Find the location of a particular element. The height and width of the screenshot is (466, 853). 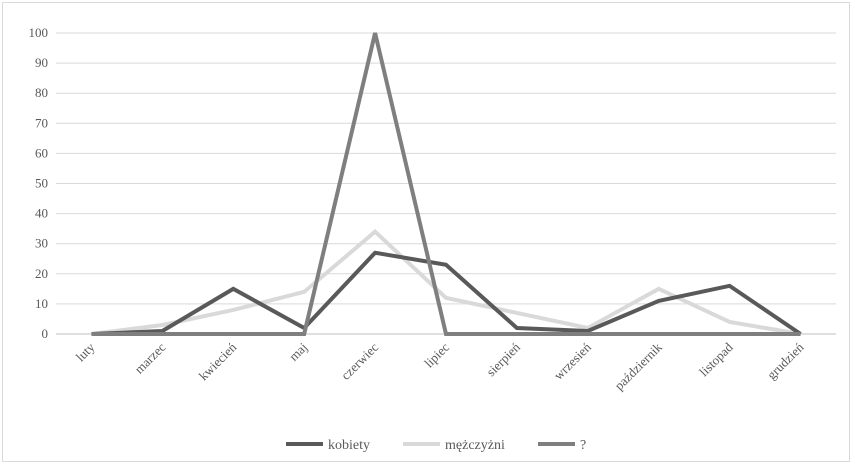

legend-label-0: kobiety is located at coordinates (349, 445).